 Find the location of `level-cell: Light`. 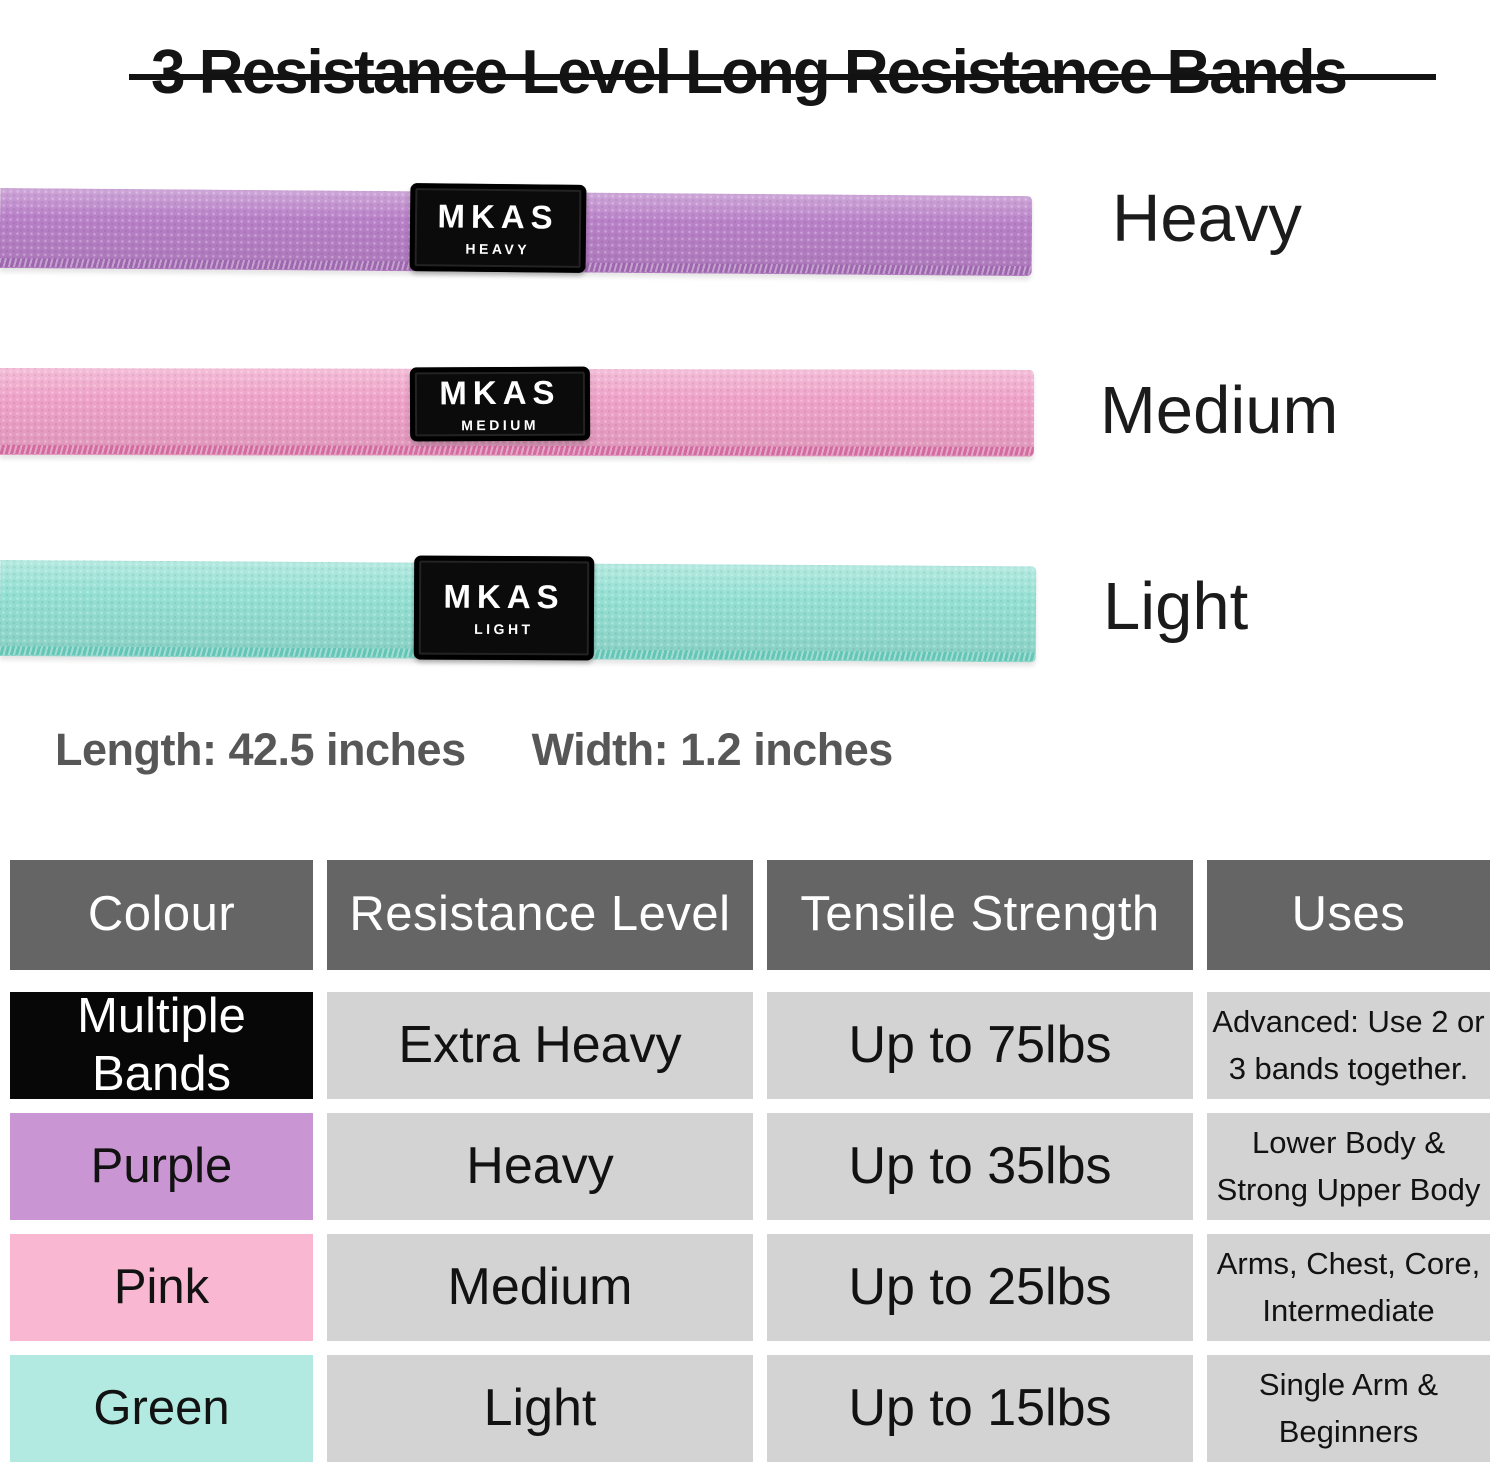

level-cell: Light is located at coordinates (540, 1408).